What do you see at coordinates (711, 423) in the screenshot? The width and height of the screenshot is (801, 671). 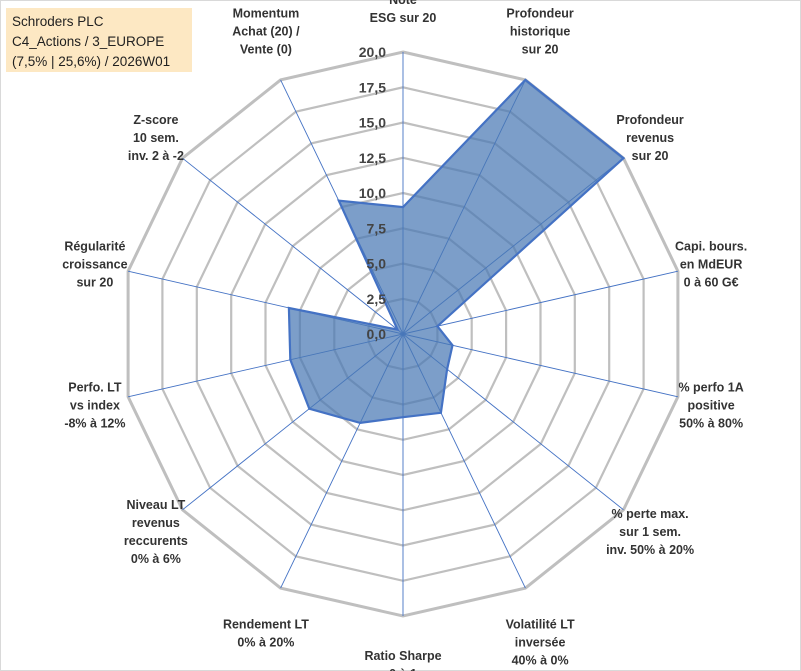 I see `axis-label-4-line-2: 50% à 80%` at bounding box center [711, 423].